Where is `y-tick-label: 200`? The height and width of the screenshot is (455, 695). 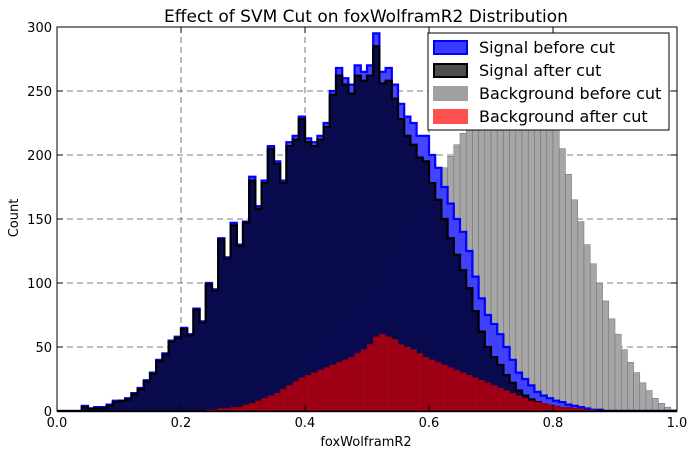 y-tick-label: 200 is located at coordinates (39, 156).